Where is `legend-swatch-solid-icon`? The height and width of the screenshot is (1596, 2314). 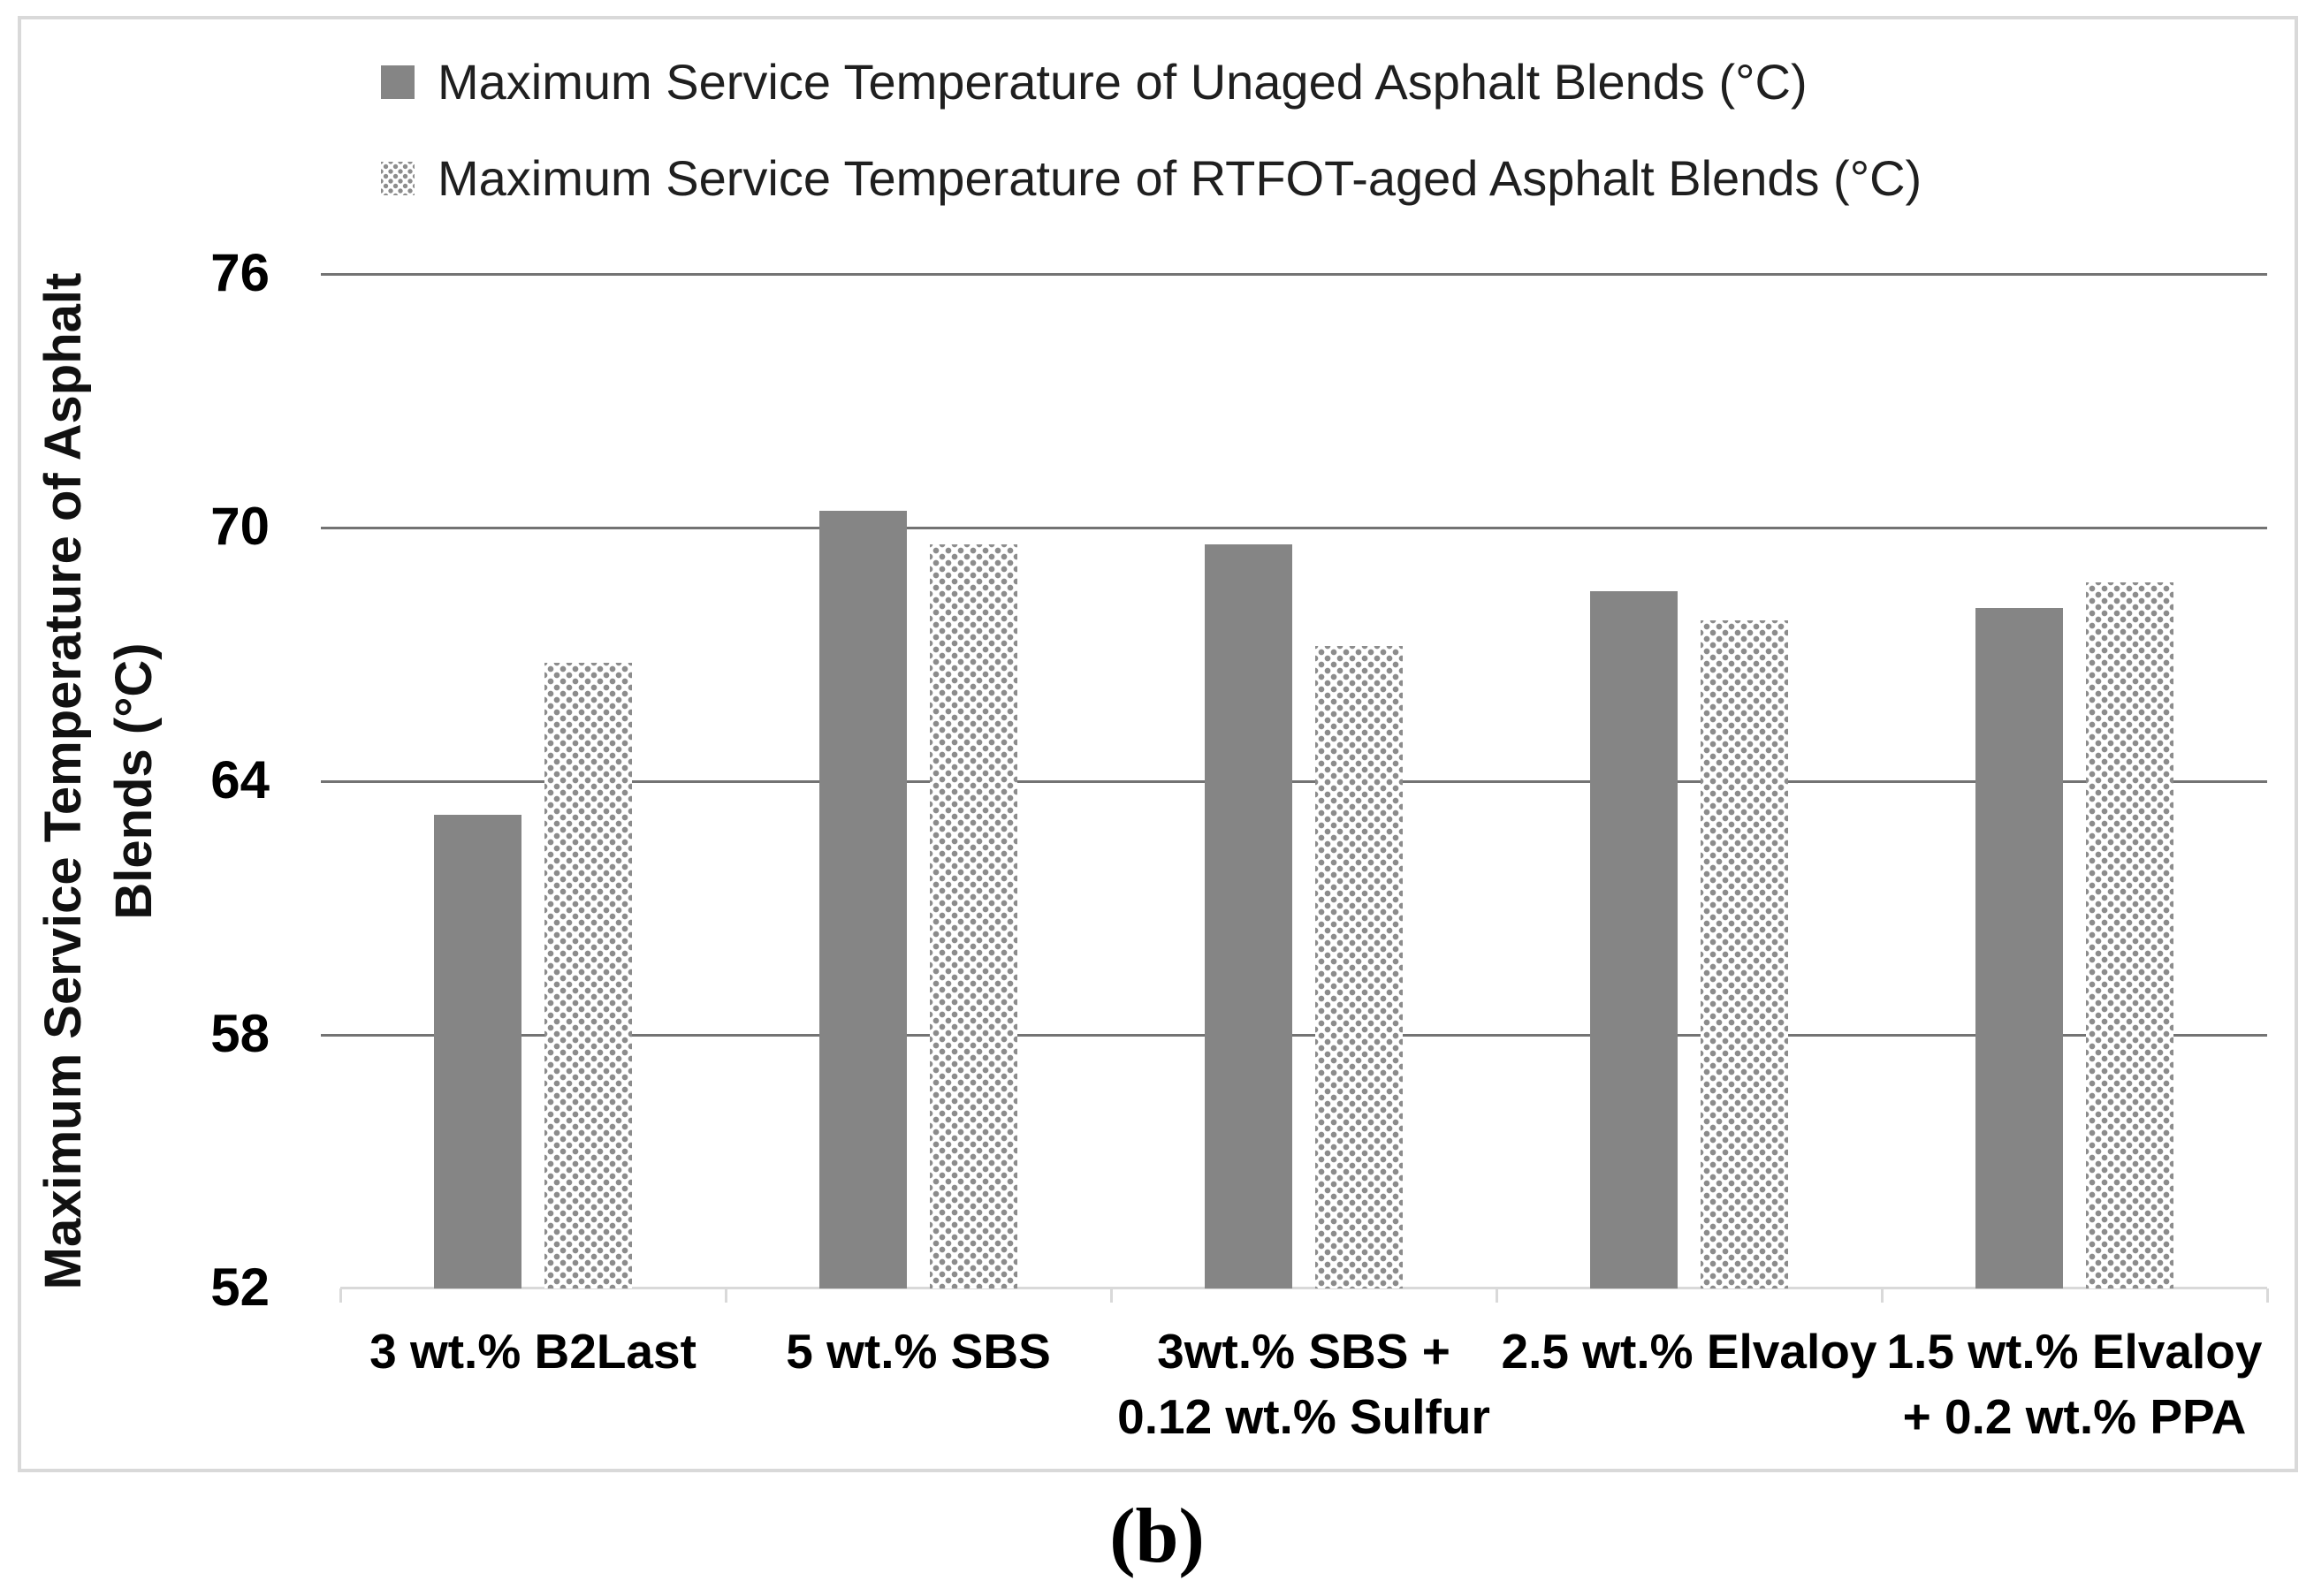
legend-swatch-solid-icon is located at coordinates (398, 82).